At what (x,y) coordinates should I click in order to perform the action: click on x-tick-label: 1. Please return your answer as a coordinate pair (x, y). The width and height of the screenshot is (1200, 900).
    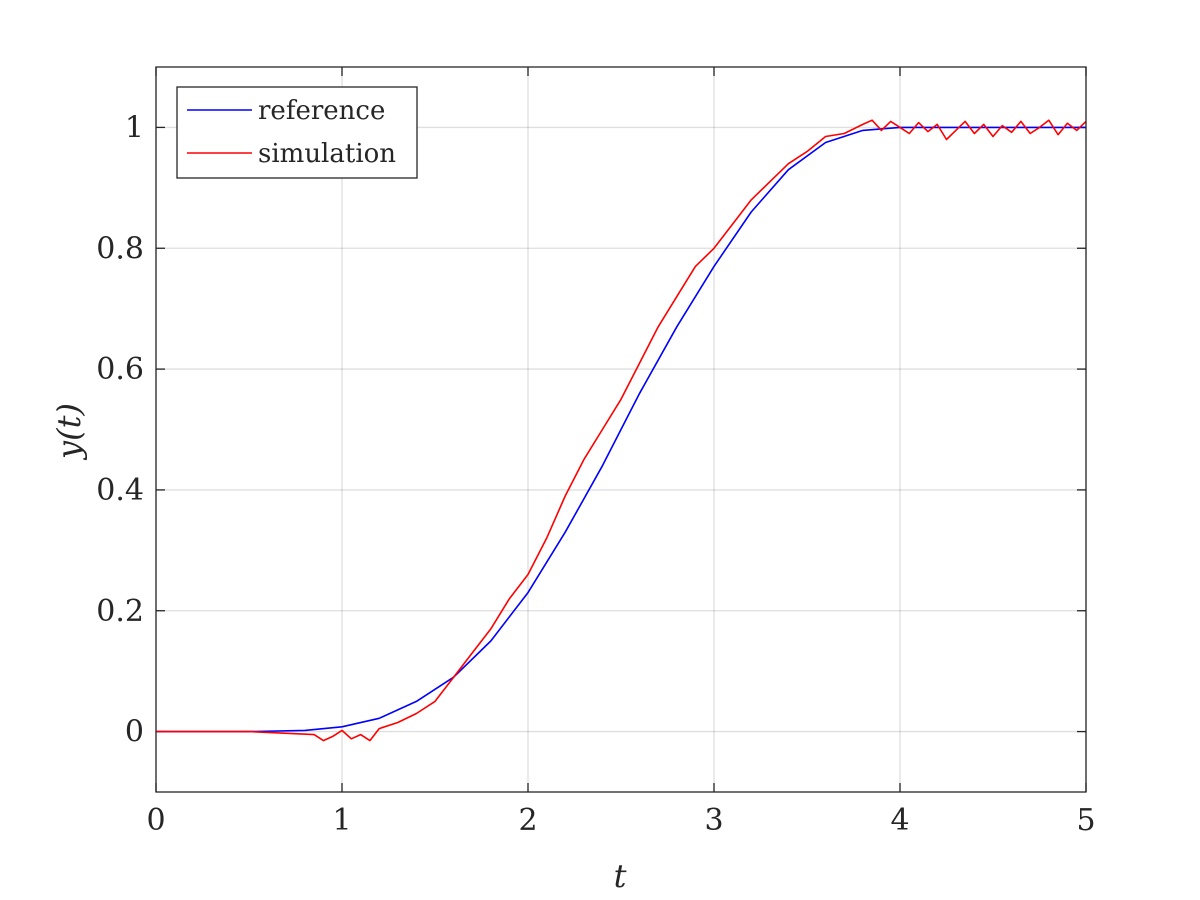
    Looking at the image, I should click on (341, 820).